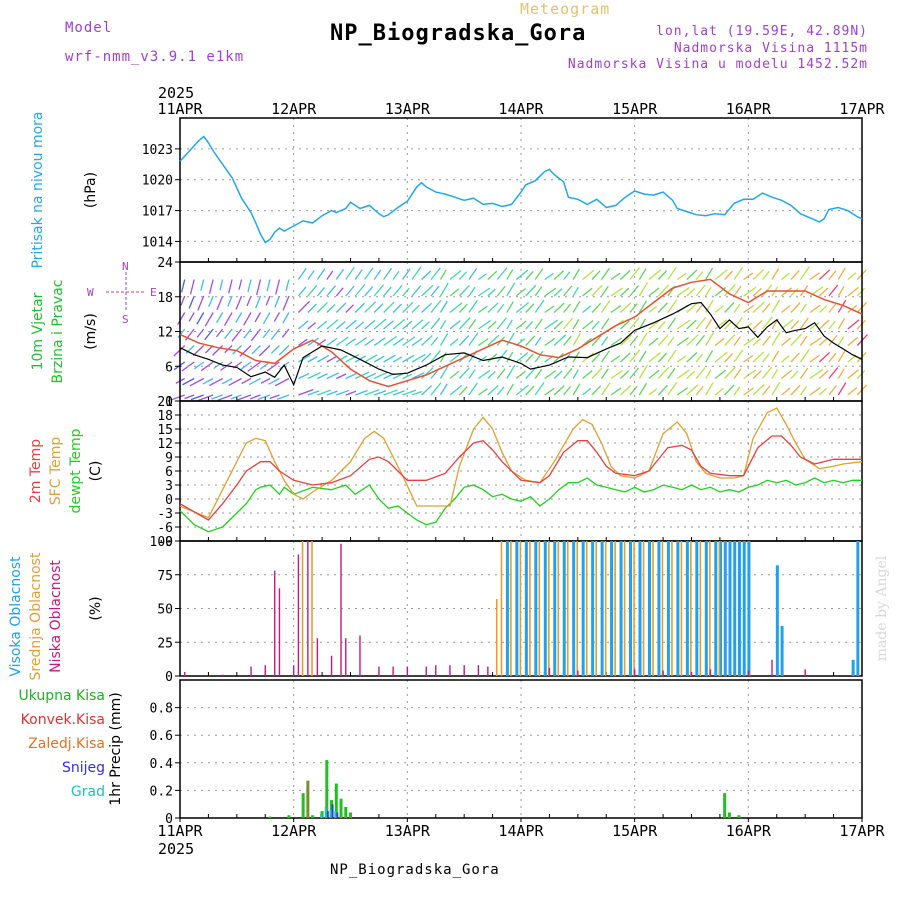 This screenshot has width=900, height=900. What do you see at coordinates (330, 813) in the screenshot?
I see `hail-bar` at bounding box center [330, 813].